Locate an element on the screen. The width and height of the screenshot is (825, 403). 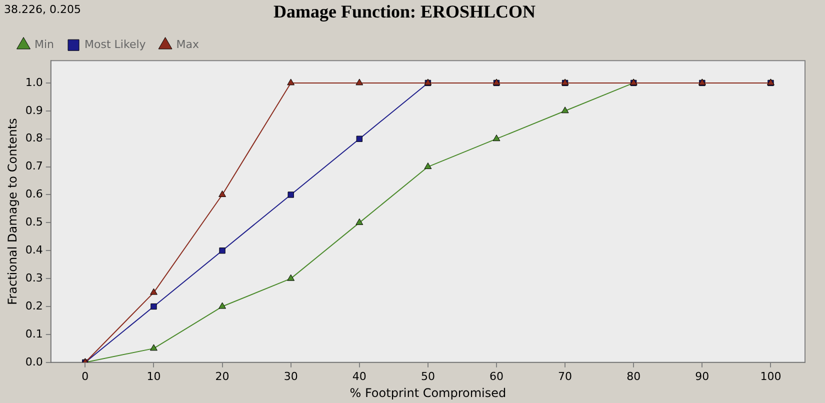
legend-label: Most Likely is located at coordinates (115, 44).